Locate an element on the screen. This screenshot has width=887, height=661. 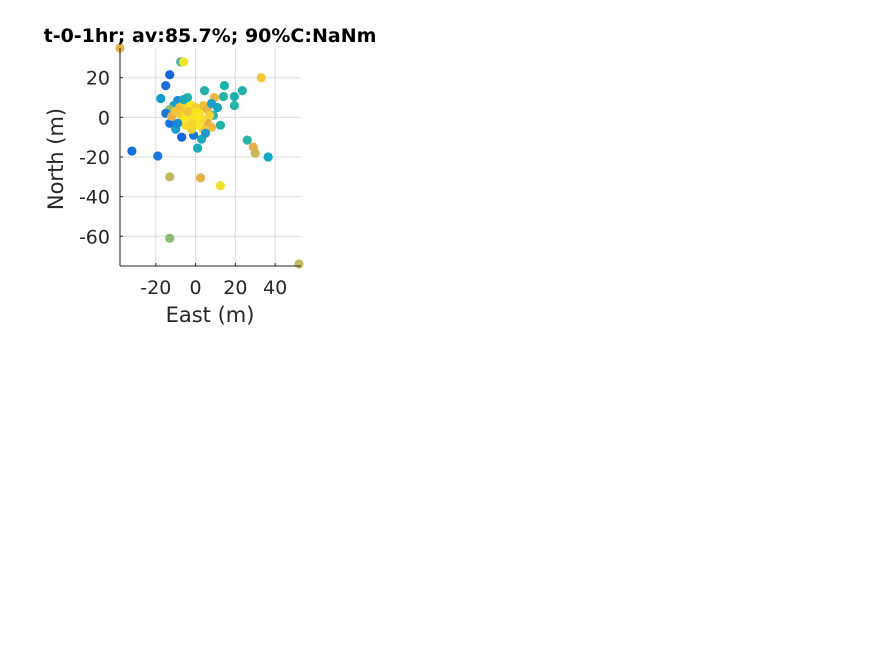
x-tick-label-2: 20 is located at coordinates (235, 288).